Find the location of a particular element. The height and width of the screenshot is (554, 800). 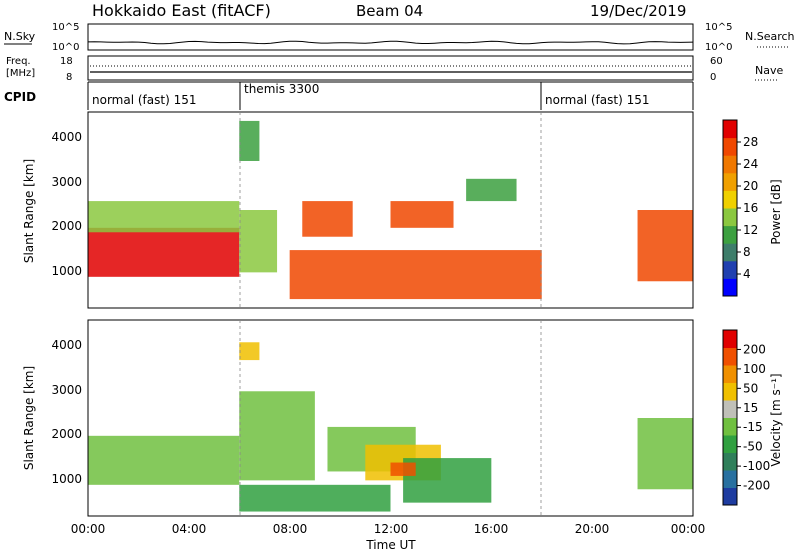

cpid-segment-3: normal (fast) 151 is located at coordinates (597, 100).